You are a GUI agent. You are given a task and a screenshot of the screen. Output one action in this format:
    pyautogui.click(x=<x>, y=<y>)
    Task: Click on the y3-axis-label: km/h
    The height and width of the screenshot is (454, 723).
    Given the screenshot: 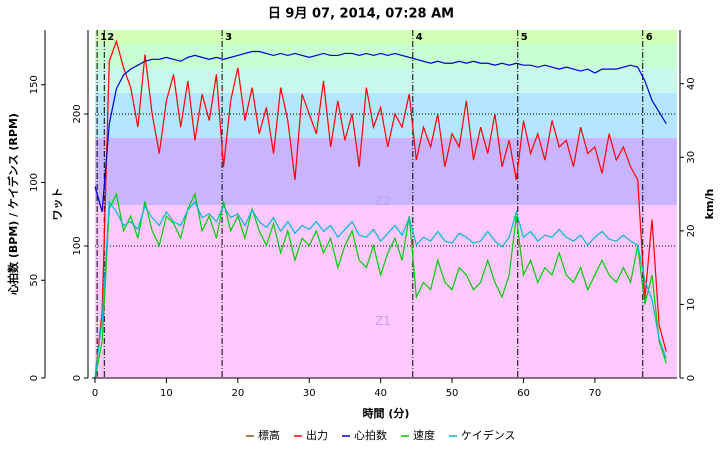 What is the action you would take?
    pyautogui.click(x=709, y=204)
    